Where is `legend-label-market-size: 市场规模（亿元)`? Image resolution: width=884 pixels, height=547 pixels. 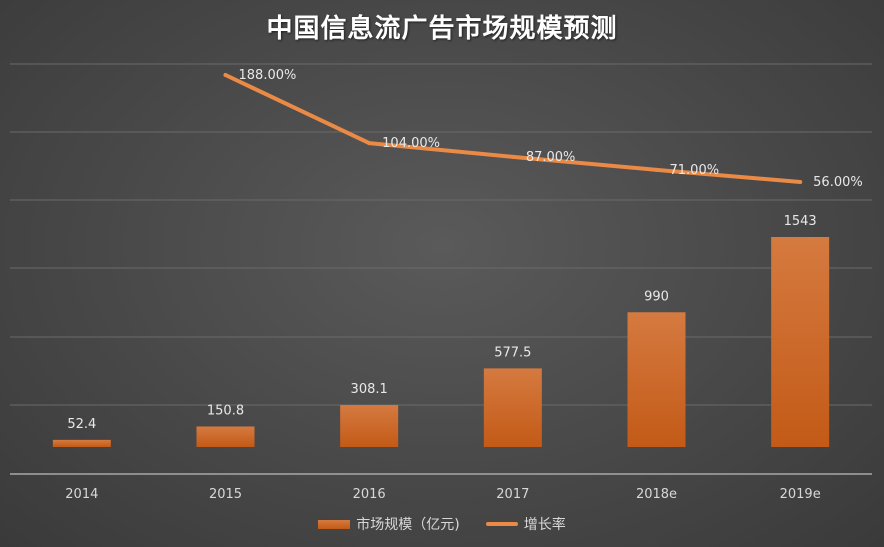 legend-label-market-size: 市场规模（亿元) is located at coordinates (408, 525).